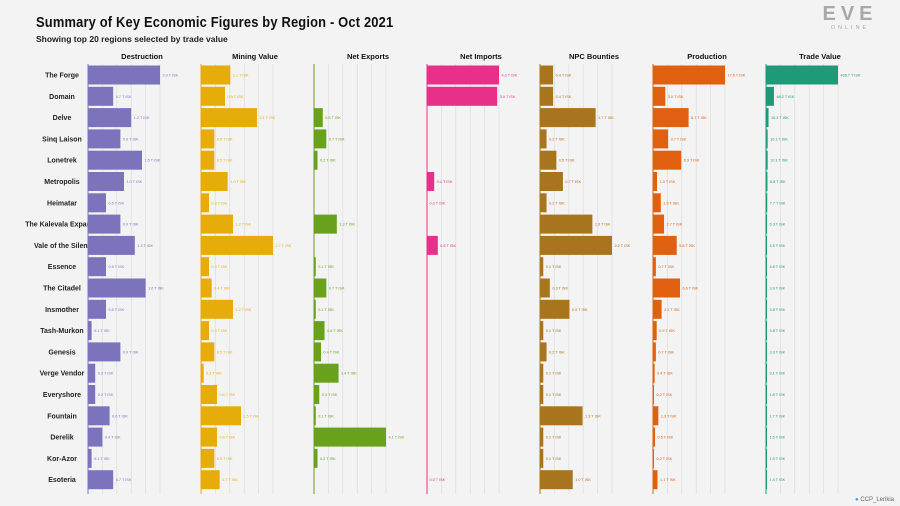 The height and width of the screenshot is (506, 900). Describe the element at coordinates (707, 56) in the screenshot. I see `column-header-production: Production` at that location.